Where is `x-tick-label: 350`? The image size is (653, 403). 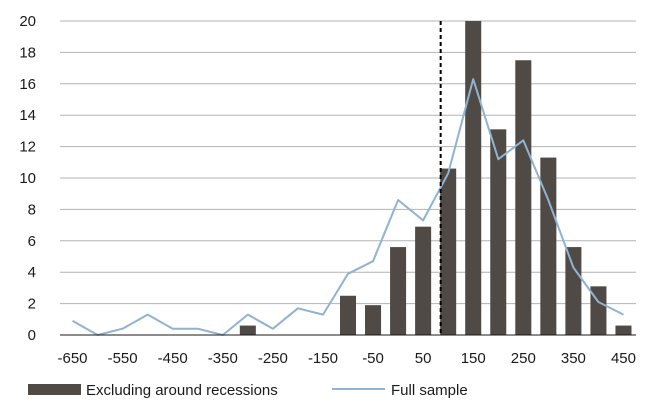
x-tick-label: 350 is located at coordinates (573, 358).